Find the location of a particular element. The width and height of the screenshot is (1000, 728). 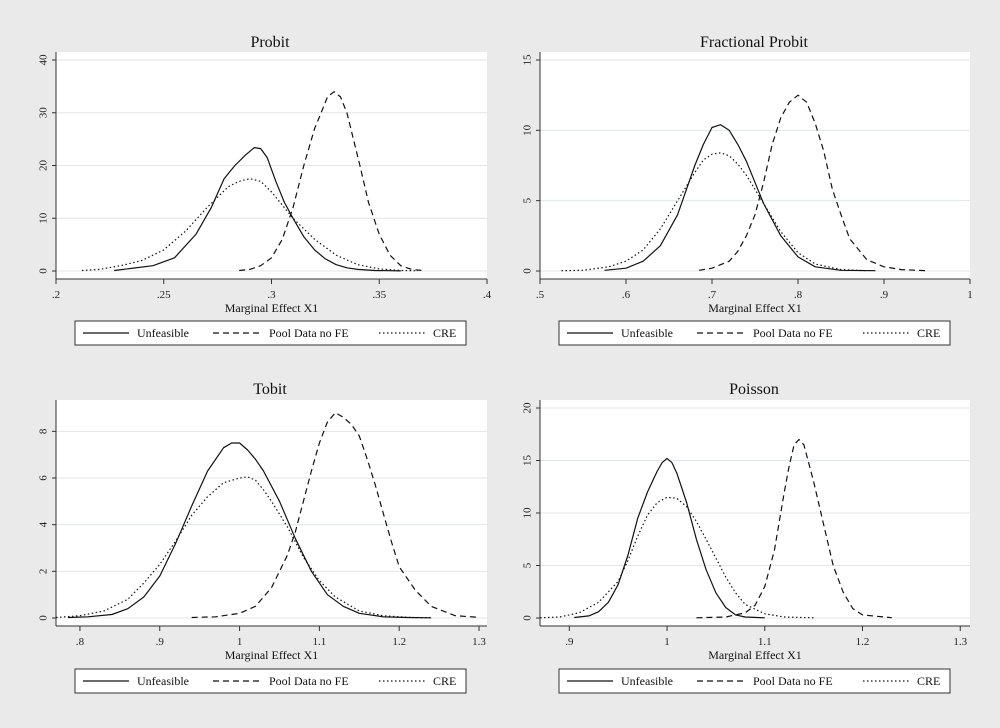

y-tick-label: 40 is located at coordinates (44, 60).